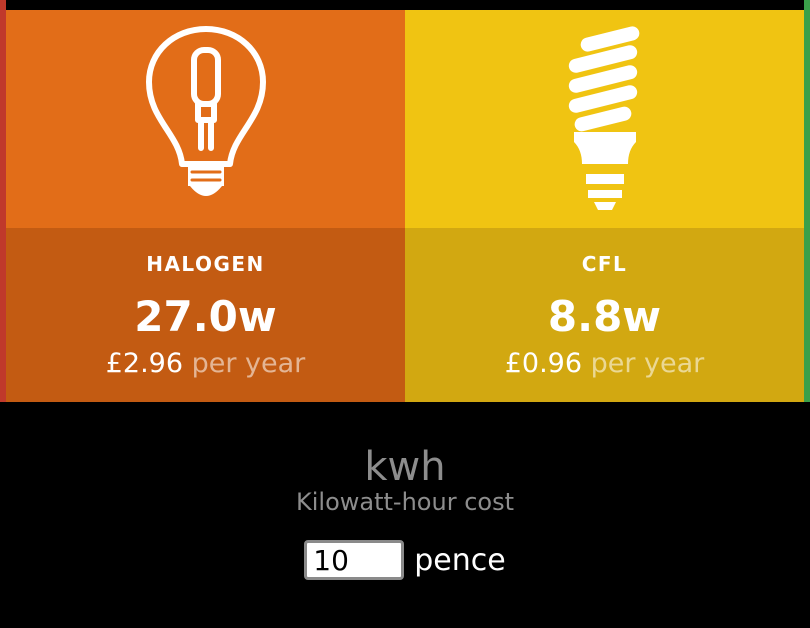  I want to click on card-halogen-name: HALOGEN, so click(205, 264).